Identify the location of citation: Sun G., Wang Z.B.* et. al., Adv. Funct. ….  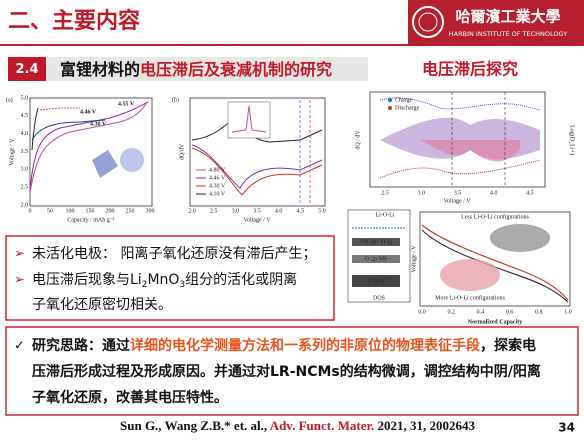
(298, 425).